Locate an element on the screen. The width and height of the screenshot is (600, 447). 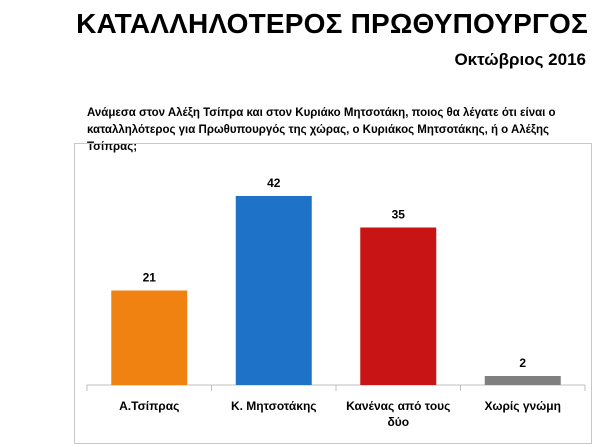
category-label: Χωρίς γνώμη is located at coordinates (523, 406).